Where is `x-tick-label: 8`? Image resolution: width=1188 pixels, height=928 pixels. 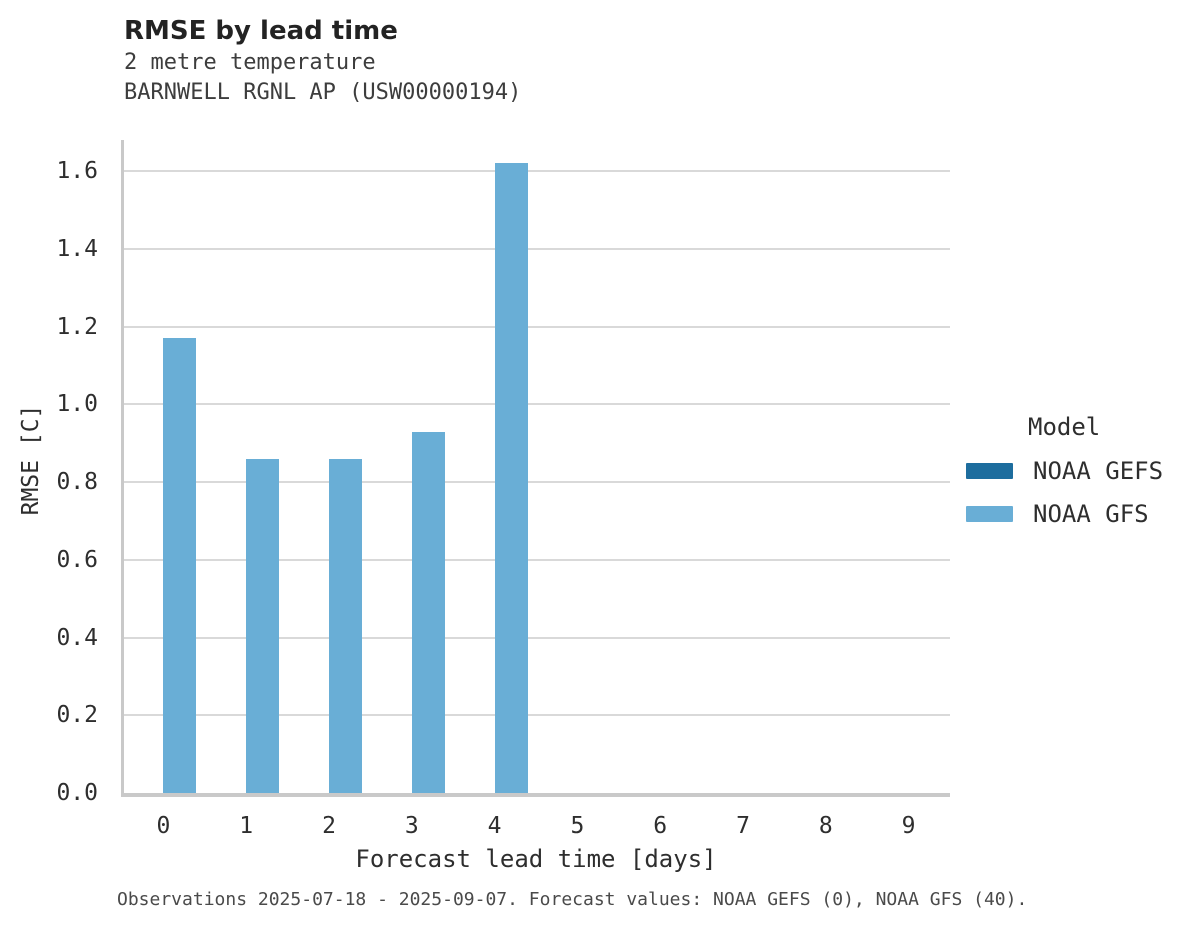 x-tick-label: 8 is located at coordinates (825, 826).